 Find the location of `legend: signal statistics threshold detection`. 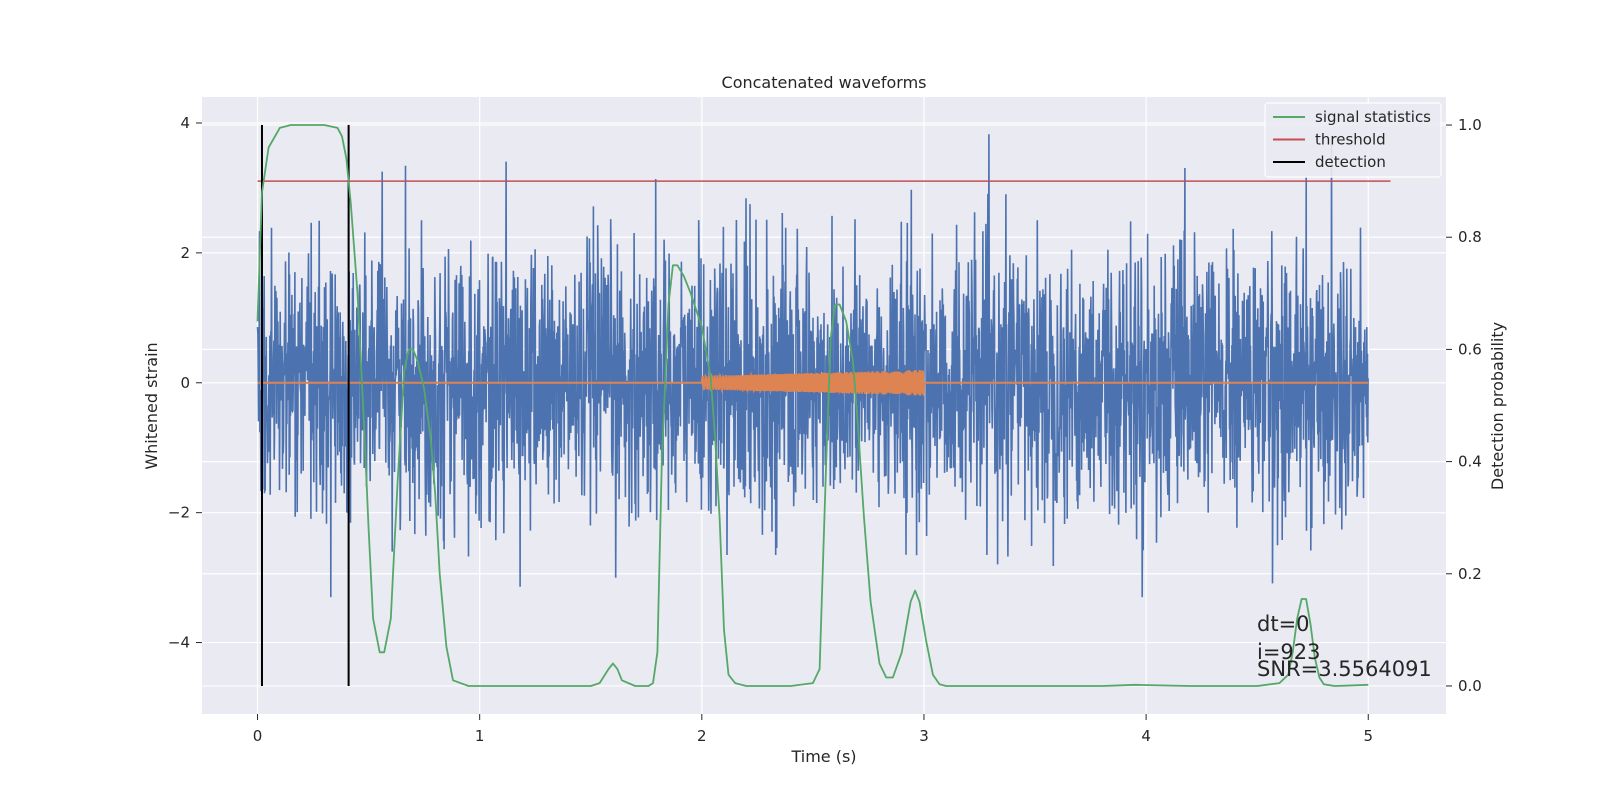

legend: signal statistics threshold detection is located at coordinates (1353, 140).